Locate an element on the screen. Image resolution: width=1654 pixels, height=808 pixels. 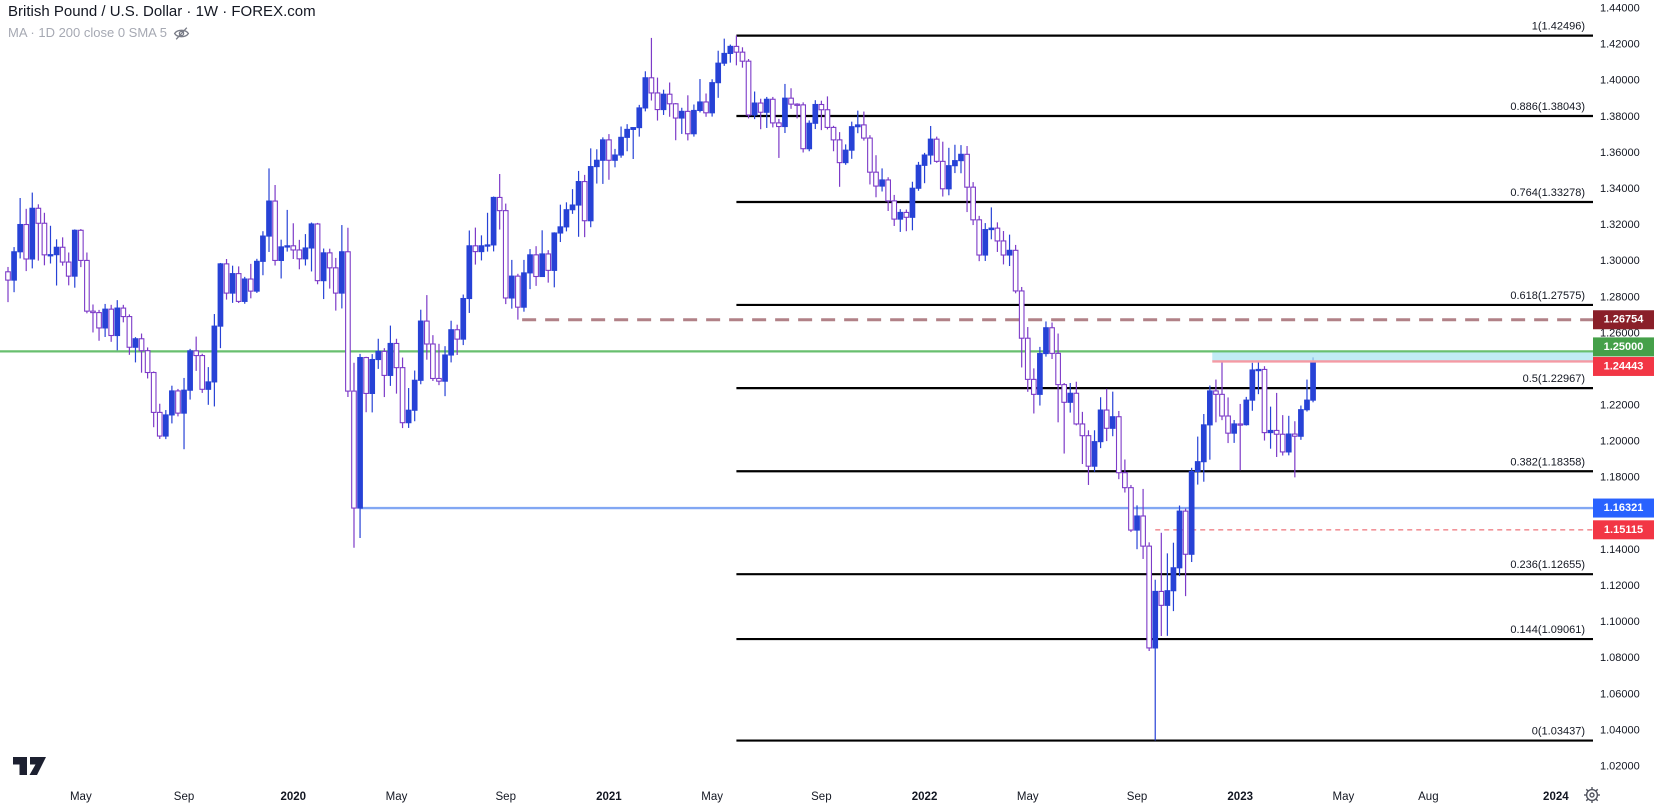
current-price-line-1-24443-axis-label-text: 1.24443 is located at coordinates (1624, 366).